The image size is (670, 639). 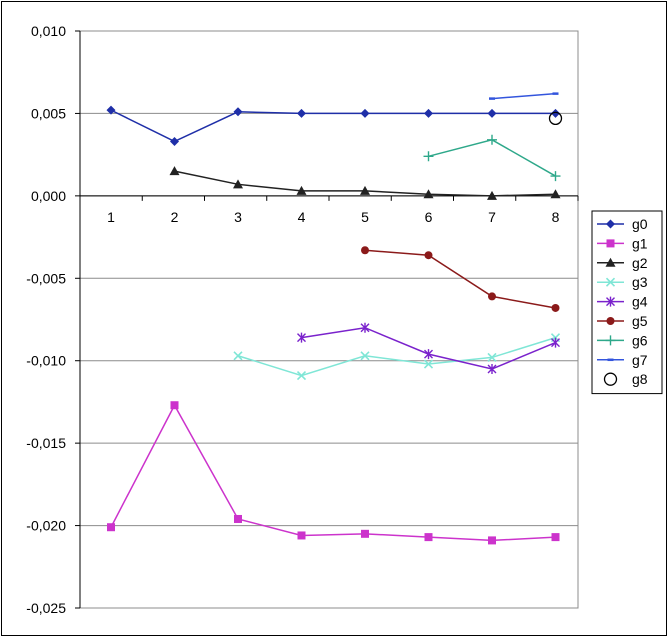 I want to click on legend-label: g6, so click(x=640, y=340).